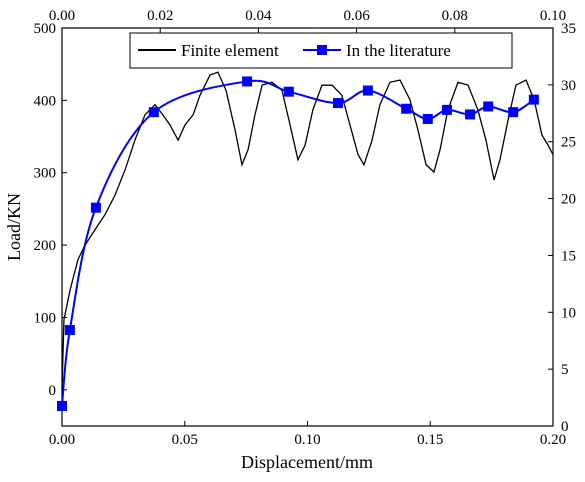 Image resolution: width=585 pixels, height=482 pixels. Describe the element at coordinates (45, 174) in the screenshot. I see `y-tick-label: 300` at that location.